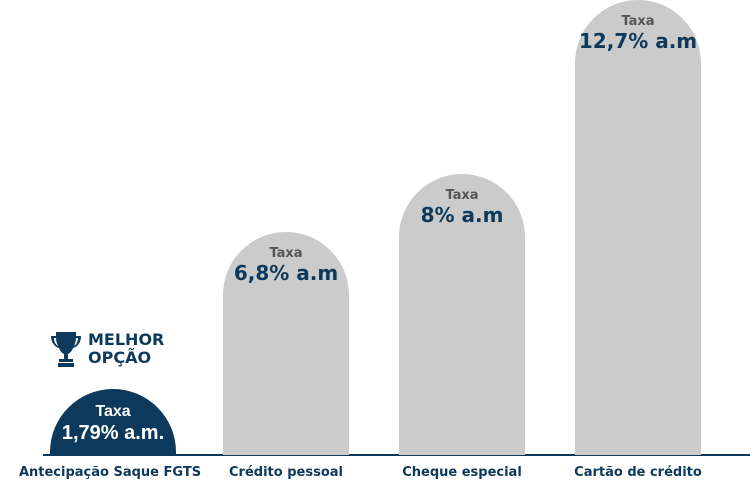 This screenshot has width=750, height=481. I want to click on best-option-badge: MELHOR OPÇÃO, so click(107, 349).